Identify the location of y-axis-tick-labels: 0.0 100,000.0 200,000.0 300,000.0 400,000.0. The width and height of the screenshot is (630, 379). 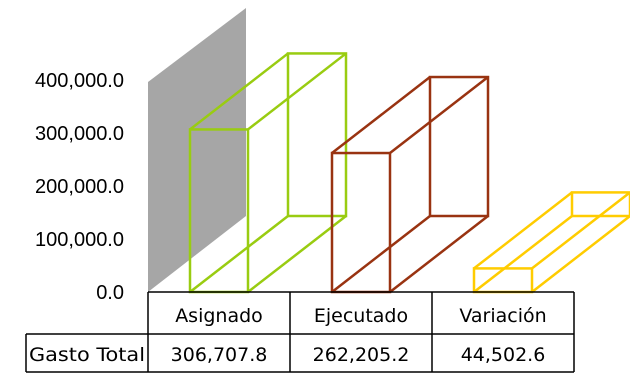
(79, 187).